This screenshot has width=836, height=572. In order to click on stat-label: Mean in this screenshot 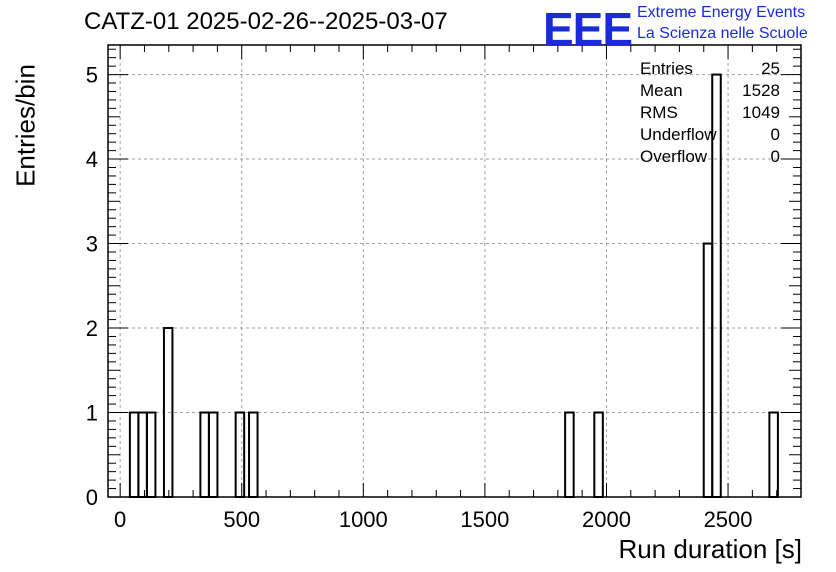, I will do `click(661, 90)`.